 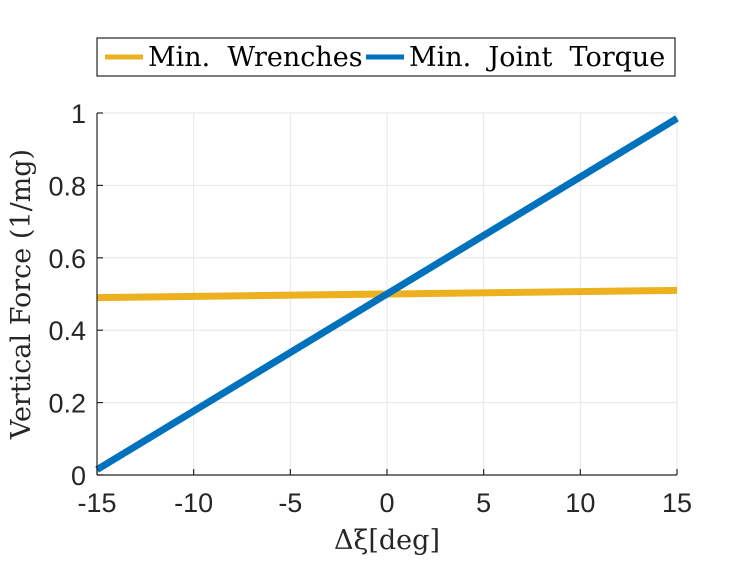 I want to click on y-tick-labels: 0 0.2 0.4 0.6 0.8 1, so click(x=67, y=295).